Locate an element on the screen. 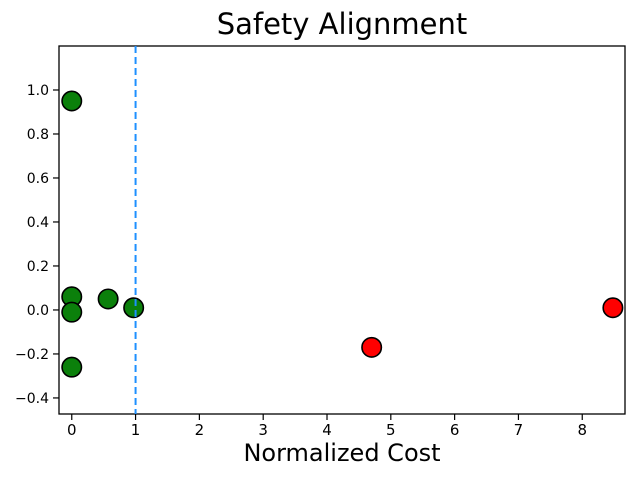 Image resolution: width=640 pixels, height=480 pixels. x-tick-label: 2 is located at coordinates (200, 430).